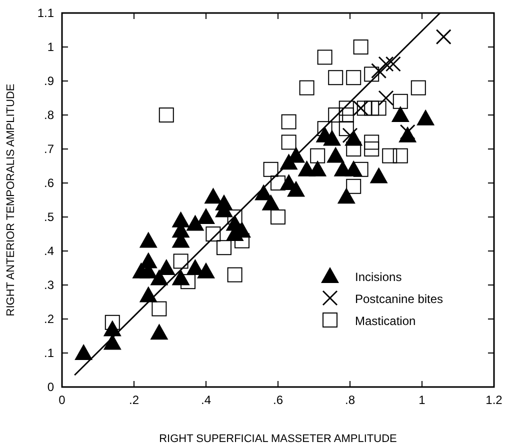  Describe the element at coordinates (49, 353) in the screenshot. I see `y-tick-label: .1` at that location.